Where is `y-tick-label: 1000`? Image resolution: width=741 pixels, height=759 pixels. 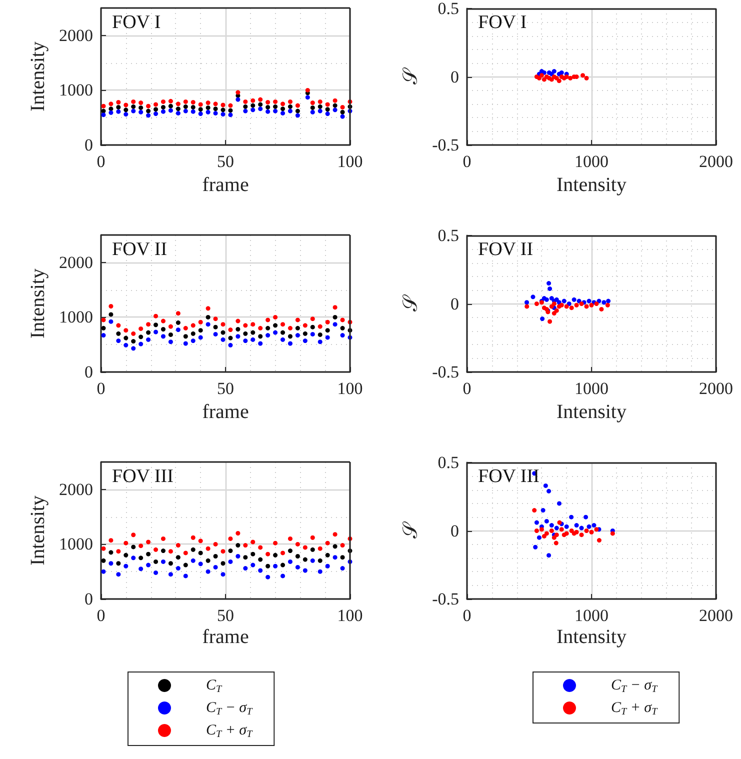
y-tick-label: 1000 is located at coordinates (76, 544).